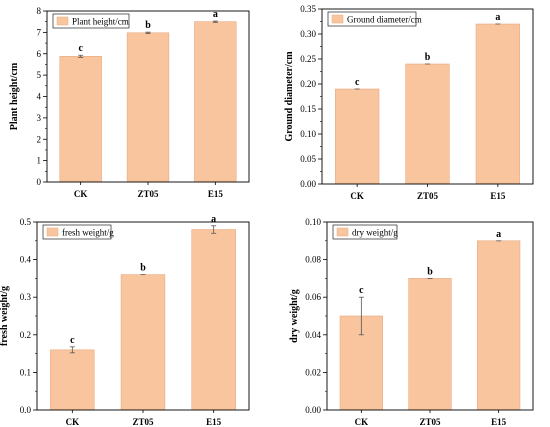 This screenshot has height=427, width=550. Describe the element at coordinates (384, 20) in the screenshot. I see `legend-label: Ground diameter/cm` at that location.